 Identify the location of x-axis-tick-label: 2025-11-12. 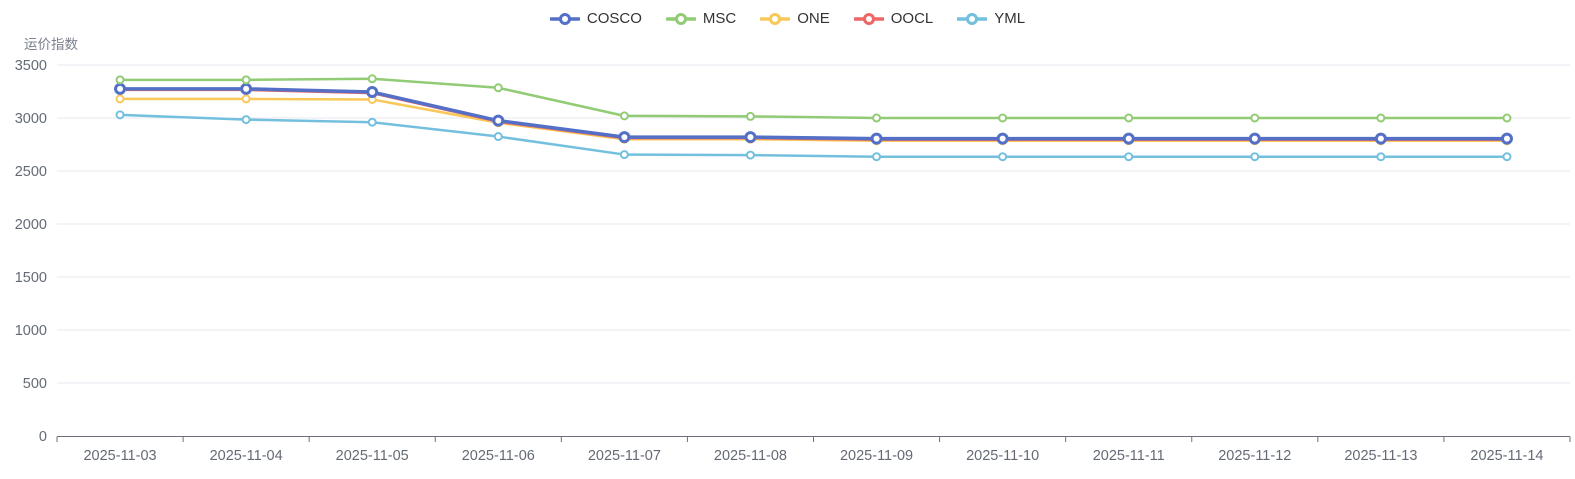
(1254, 456).